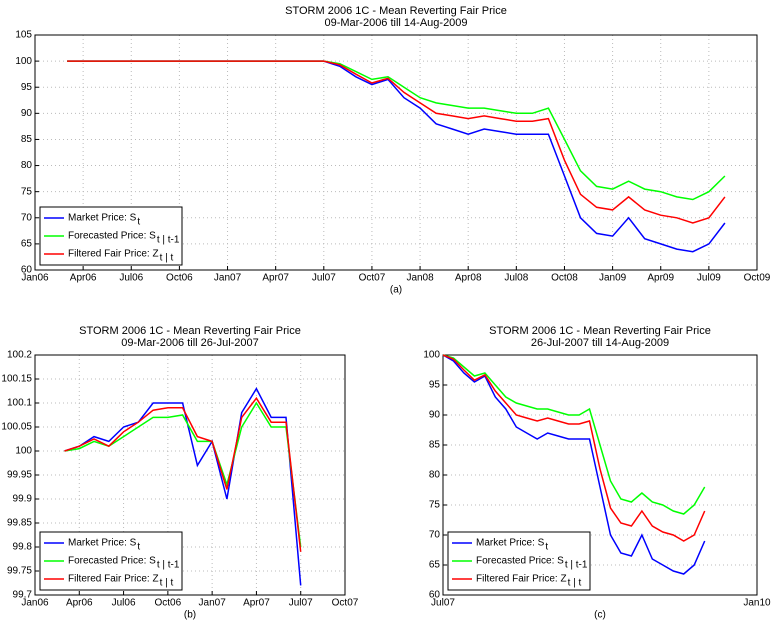 Image resolution: width=771 pixels, height=625 pixels. What do you see at coordinates (23, 35) in the screenshot?
I see `y-tick-label: 105` at bounding box center [23, 35].